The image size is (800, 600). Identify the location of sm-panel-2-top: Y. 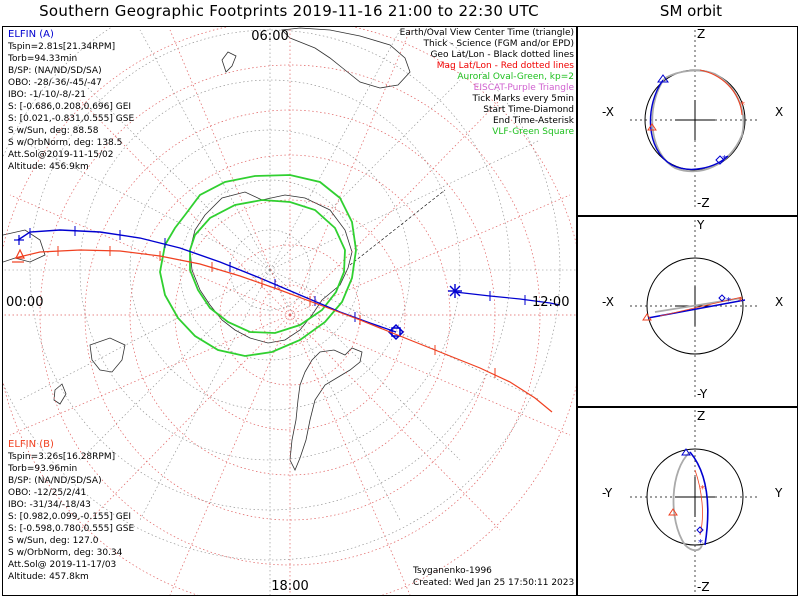
(700, 225).